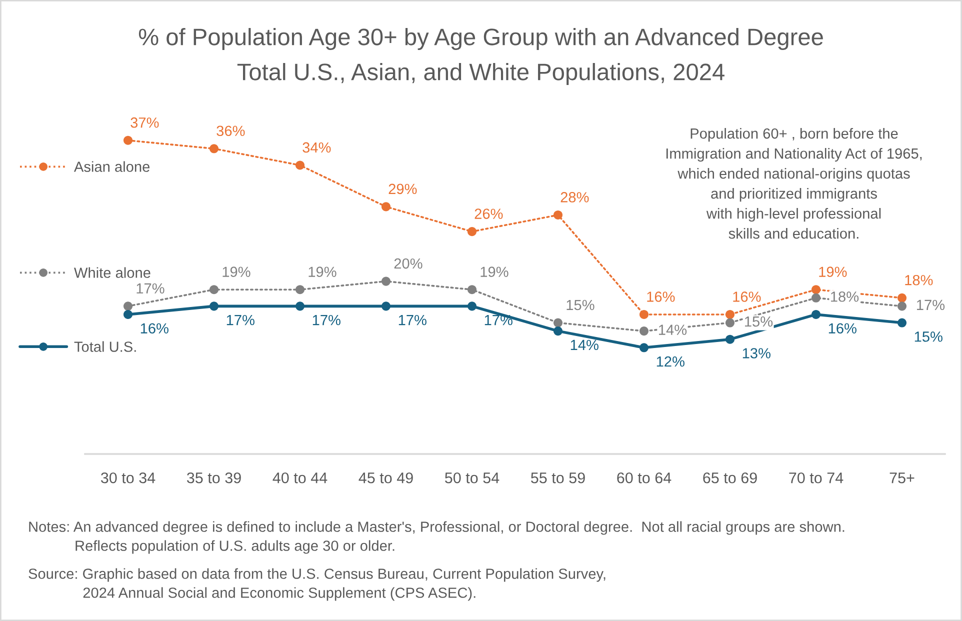  I want to click on data-label: 13%, so click(756, 353).